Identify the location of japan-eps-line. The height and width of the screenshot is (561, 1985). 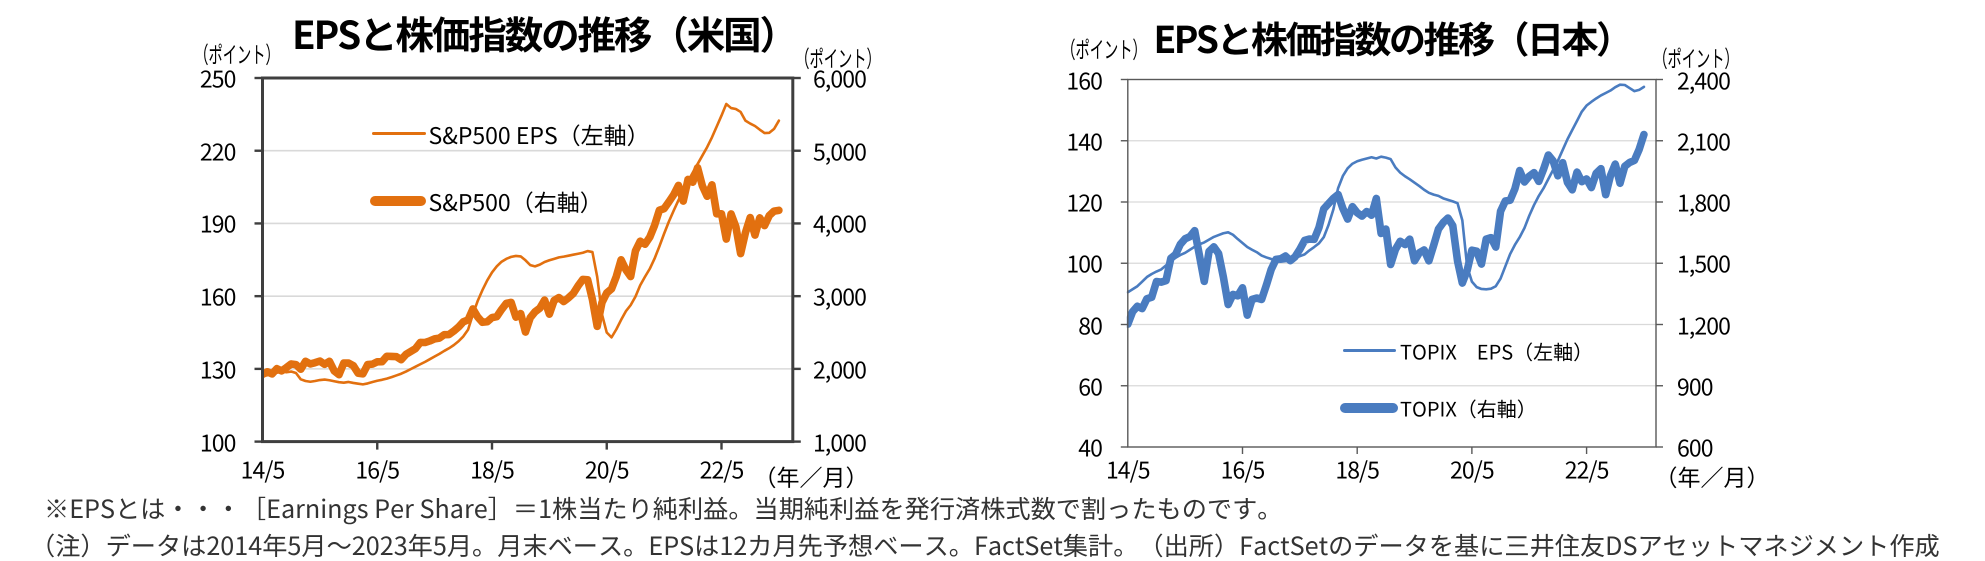
(1386, 188).